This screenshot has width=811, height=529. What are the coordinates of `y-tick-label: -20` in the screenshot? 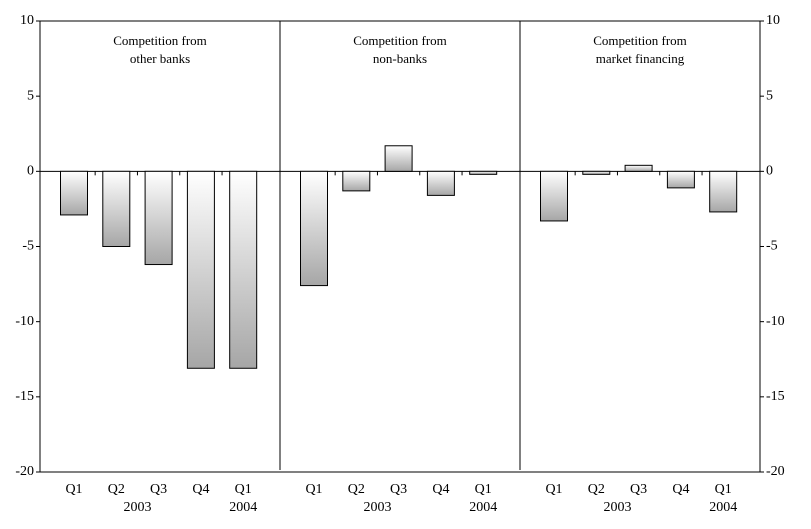 It's located at (24, 471).